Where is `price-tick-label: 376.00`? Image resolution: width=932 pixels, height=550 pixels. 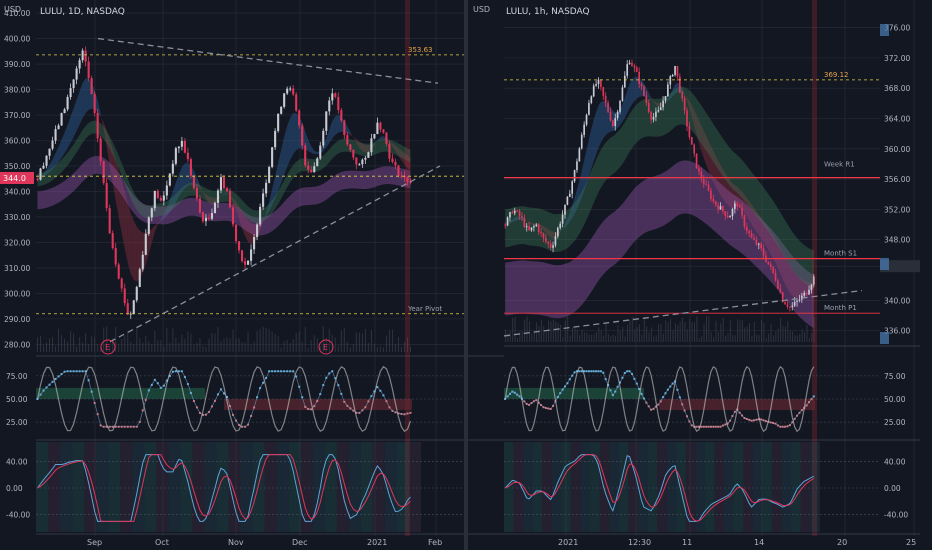
price-tick-label: 376.00 is located at coordinates (897, 28).